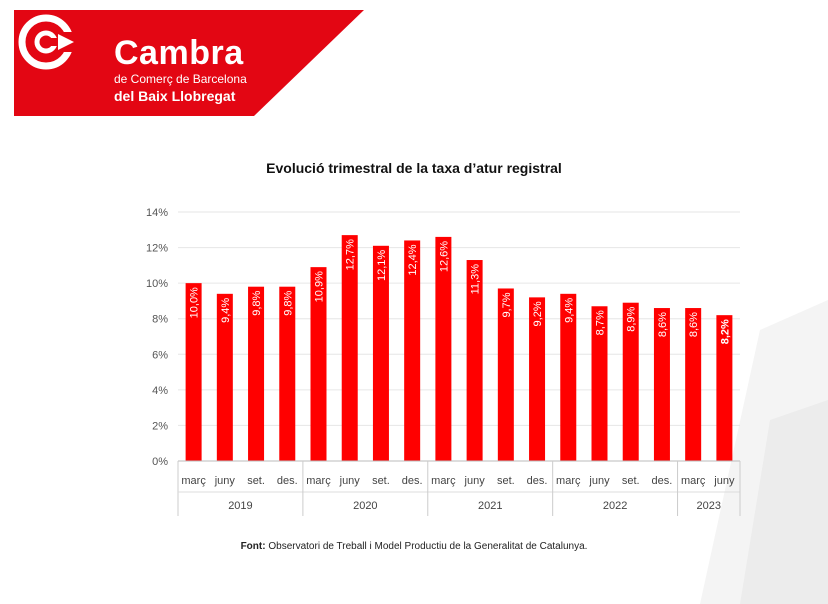  Describe the element at coordinates (725, 331) in the screenshot. I see `bar-value-label: 8,2%` at that location.